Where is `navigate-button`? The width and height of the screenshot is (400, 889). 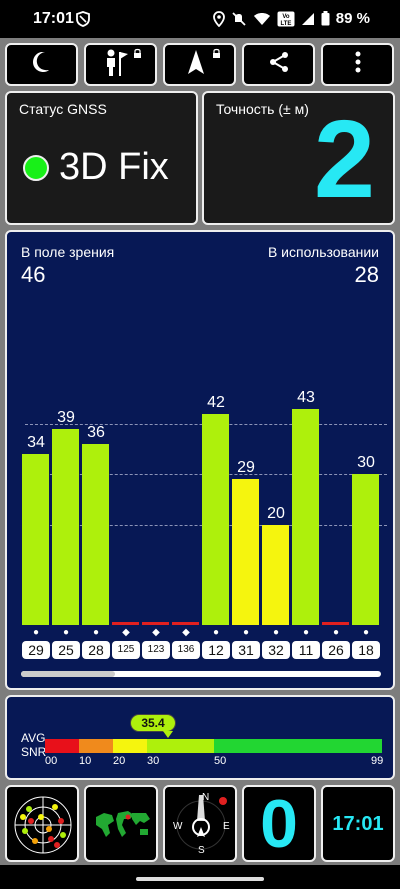
navigate-button is located at coordinates (199, 64).